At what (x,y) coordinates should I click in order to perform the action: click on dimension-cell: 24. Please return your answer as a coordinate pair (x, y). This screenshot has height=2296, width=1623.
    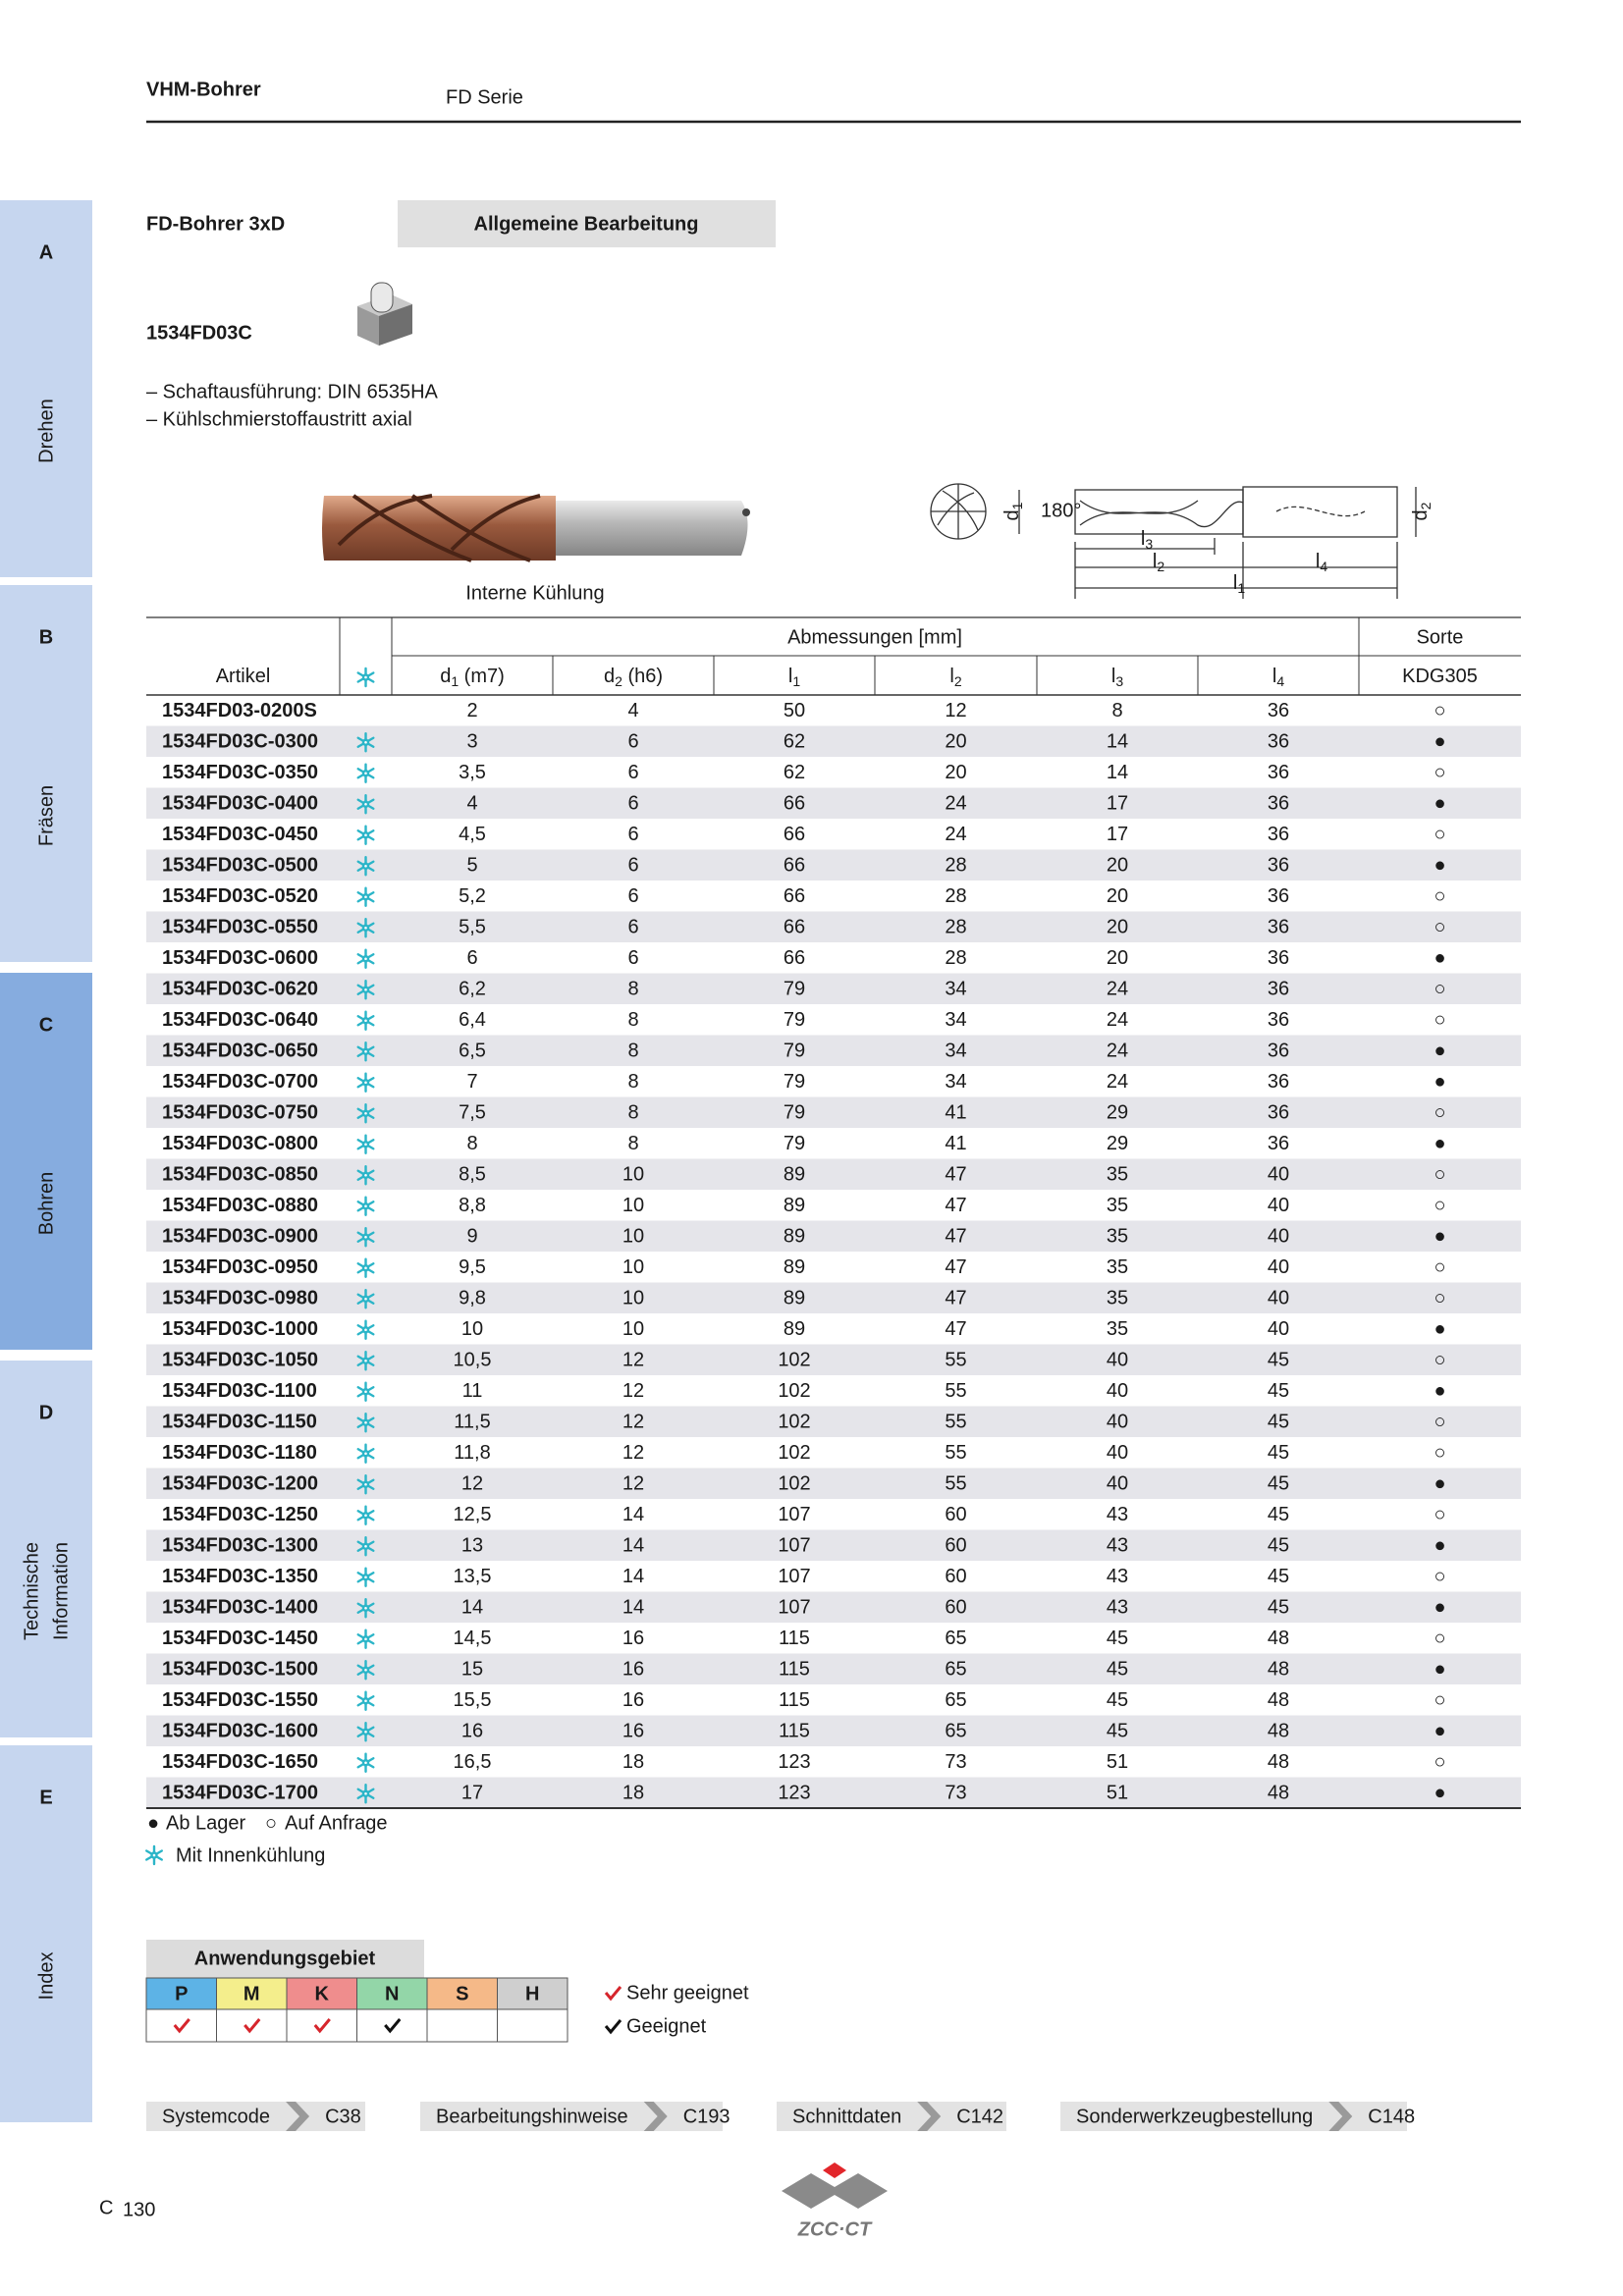
    Looking at the image, I should click on (955, 835).